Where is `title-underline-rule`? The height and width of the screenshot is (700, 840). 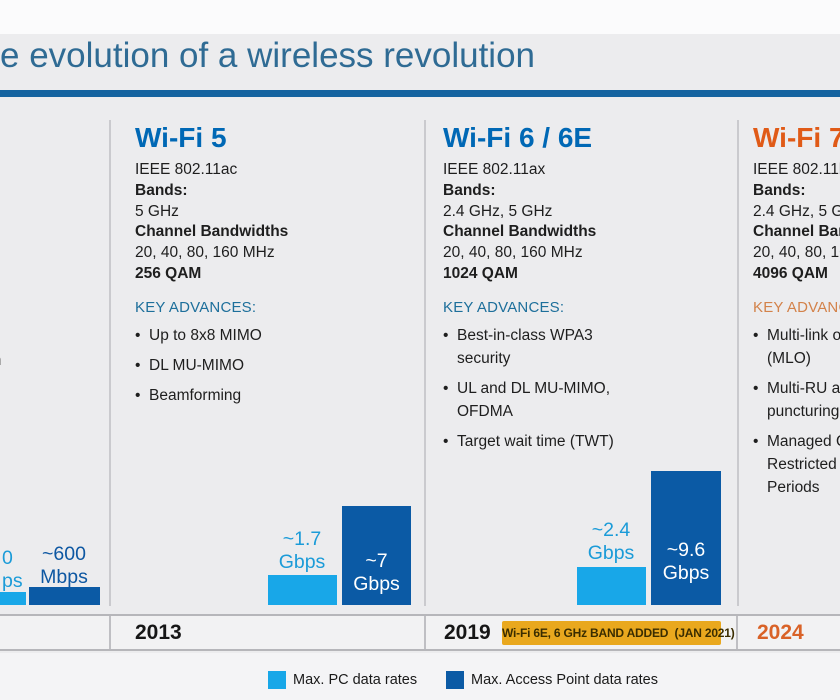
title-underline-rule is located at coordinates (420, 93).